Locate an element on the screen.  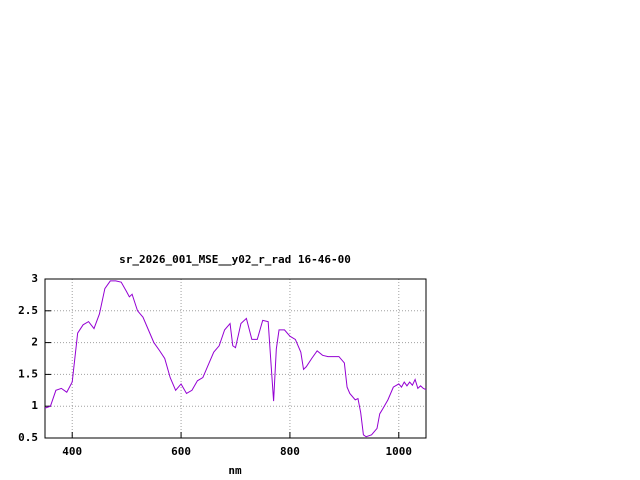
y-tick-label: 1 is located at coordinates (34, 405).